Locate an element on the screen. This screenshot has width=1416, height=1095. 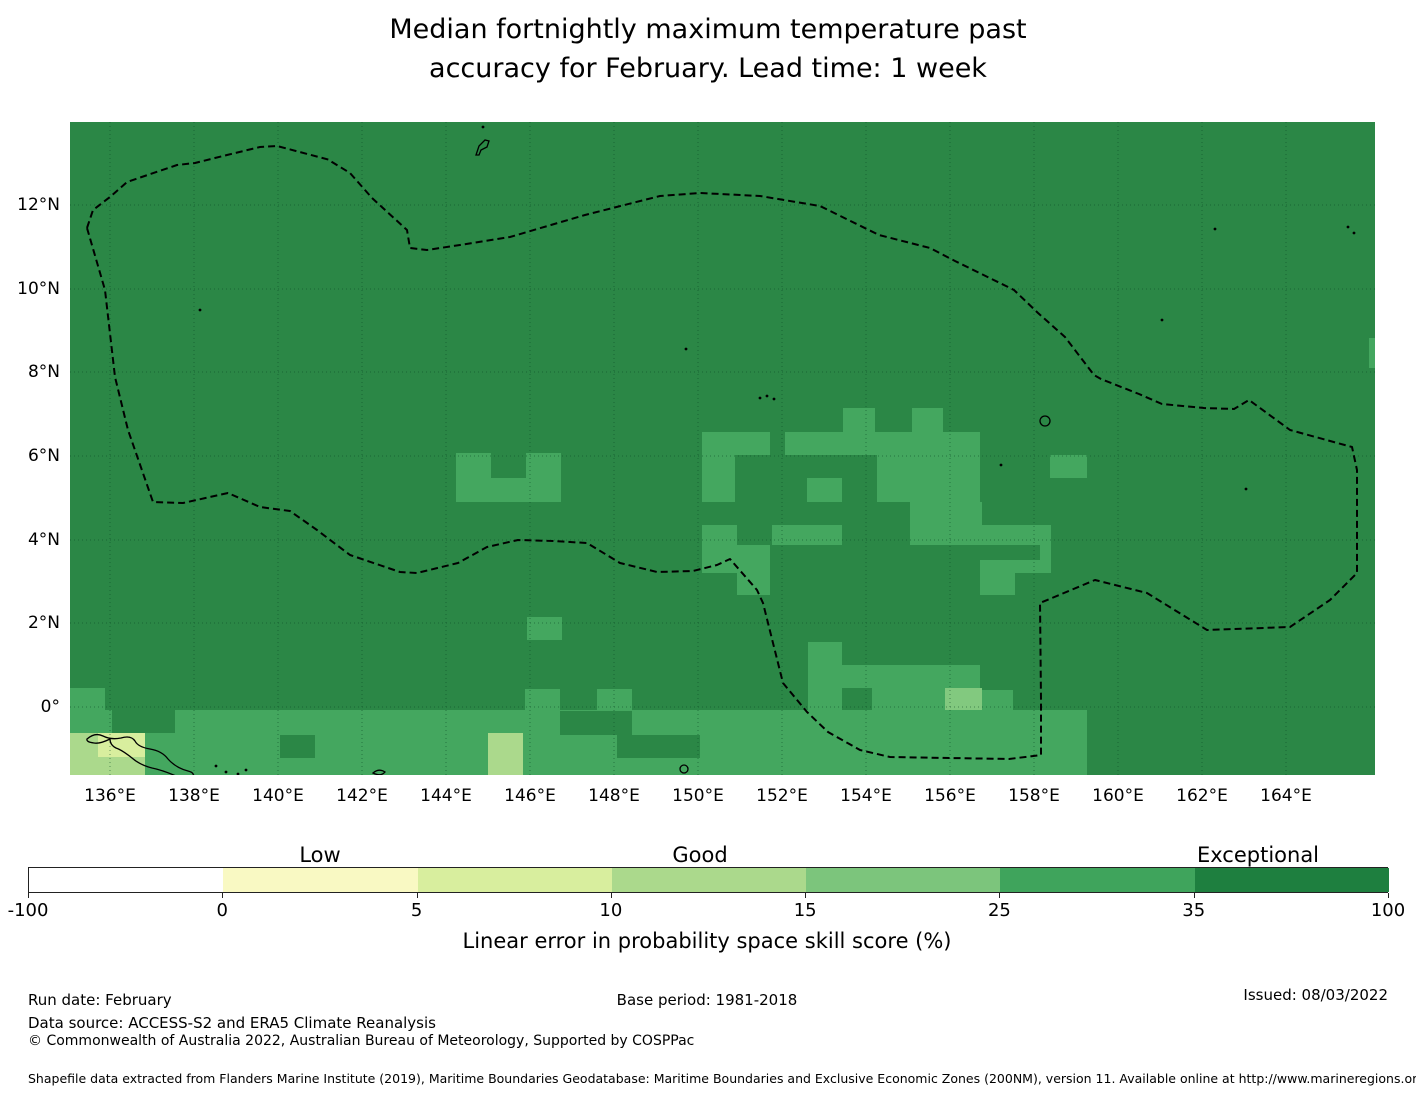
x-tick-label: 144°E is located at coordinates (446, 796).